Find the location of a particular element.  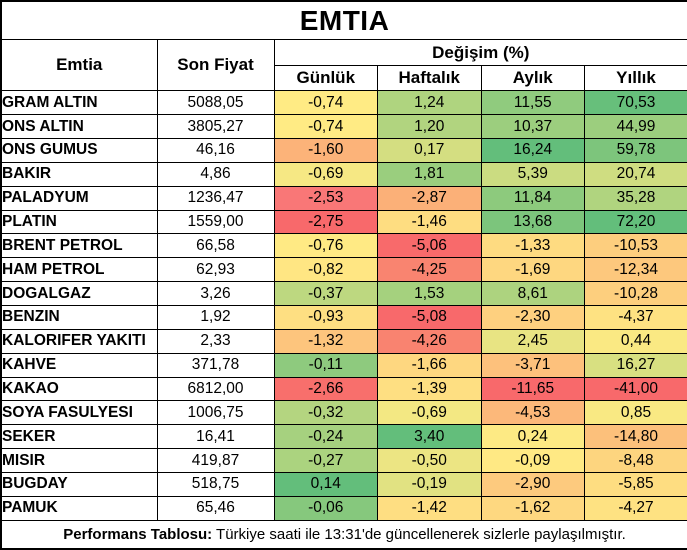

commodity-name: PAMUK is located at coordinates (79, 508).